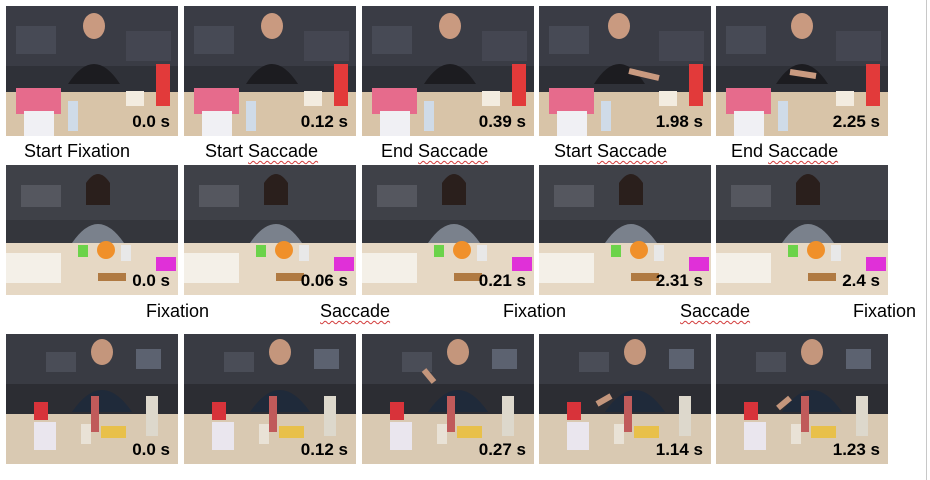 The height and width of the screenshot is (480, 930). I want to click on timestamp: 0.21 s, so click(502, 280).